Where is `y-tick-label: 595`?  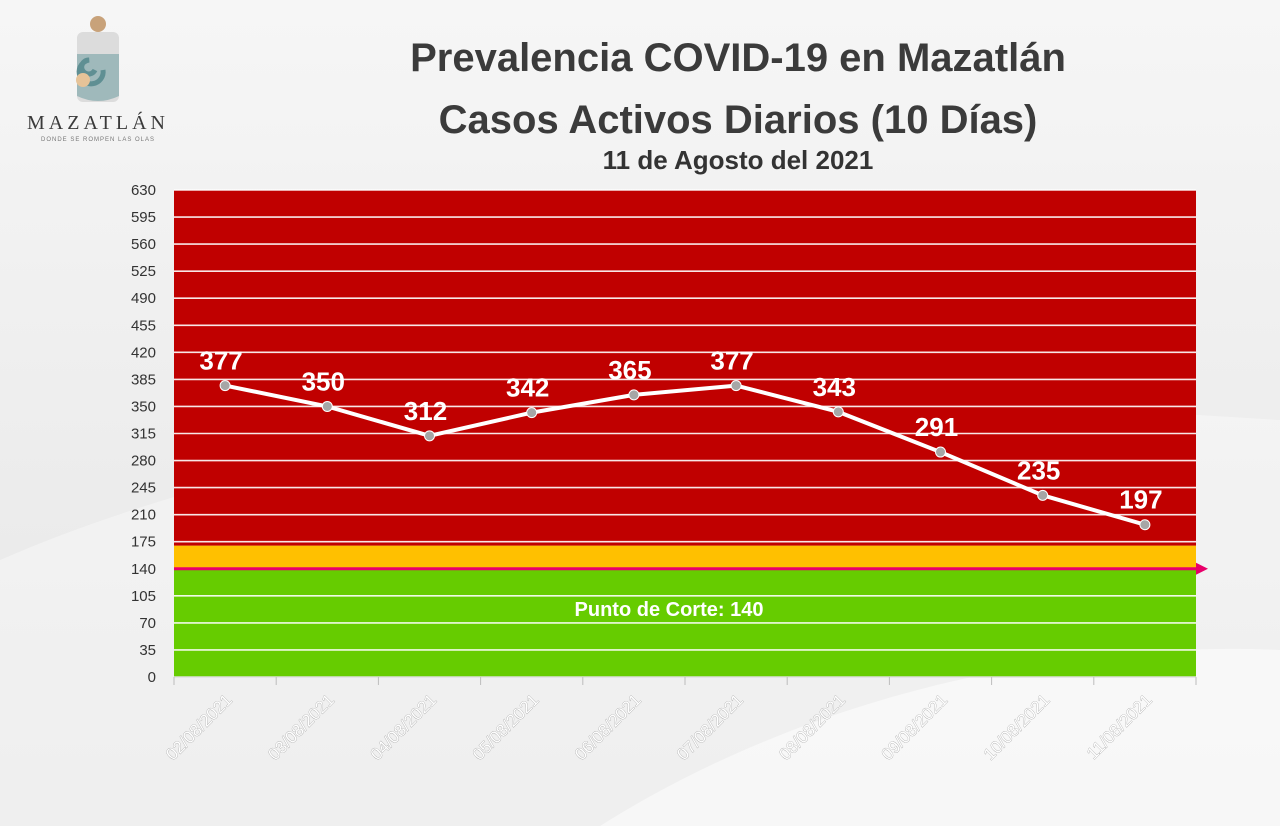
y-tick-label: 595 is located at coordinates (143, 217).